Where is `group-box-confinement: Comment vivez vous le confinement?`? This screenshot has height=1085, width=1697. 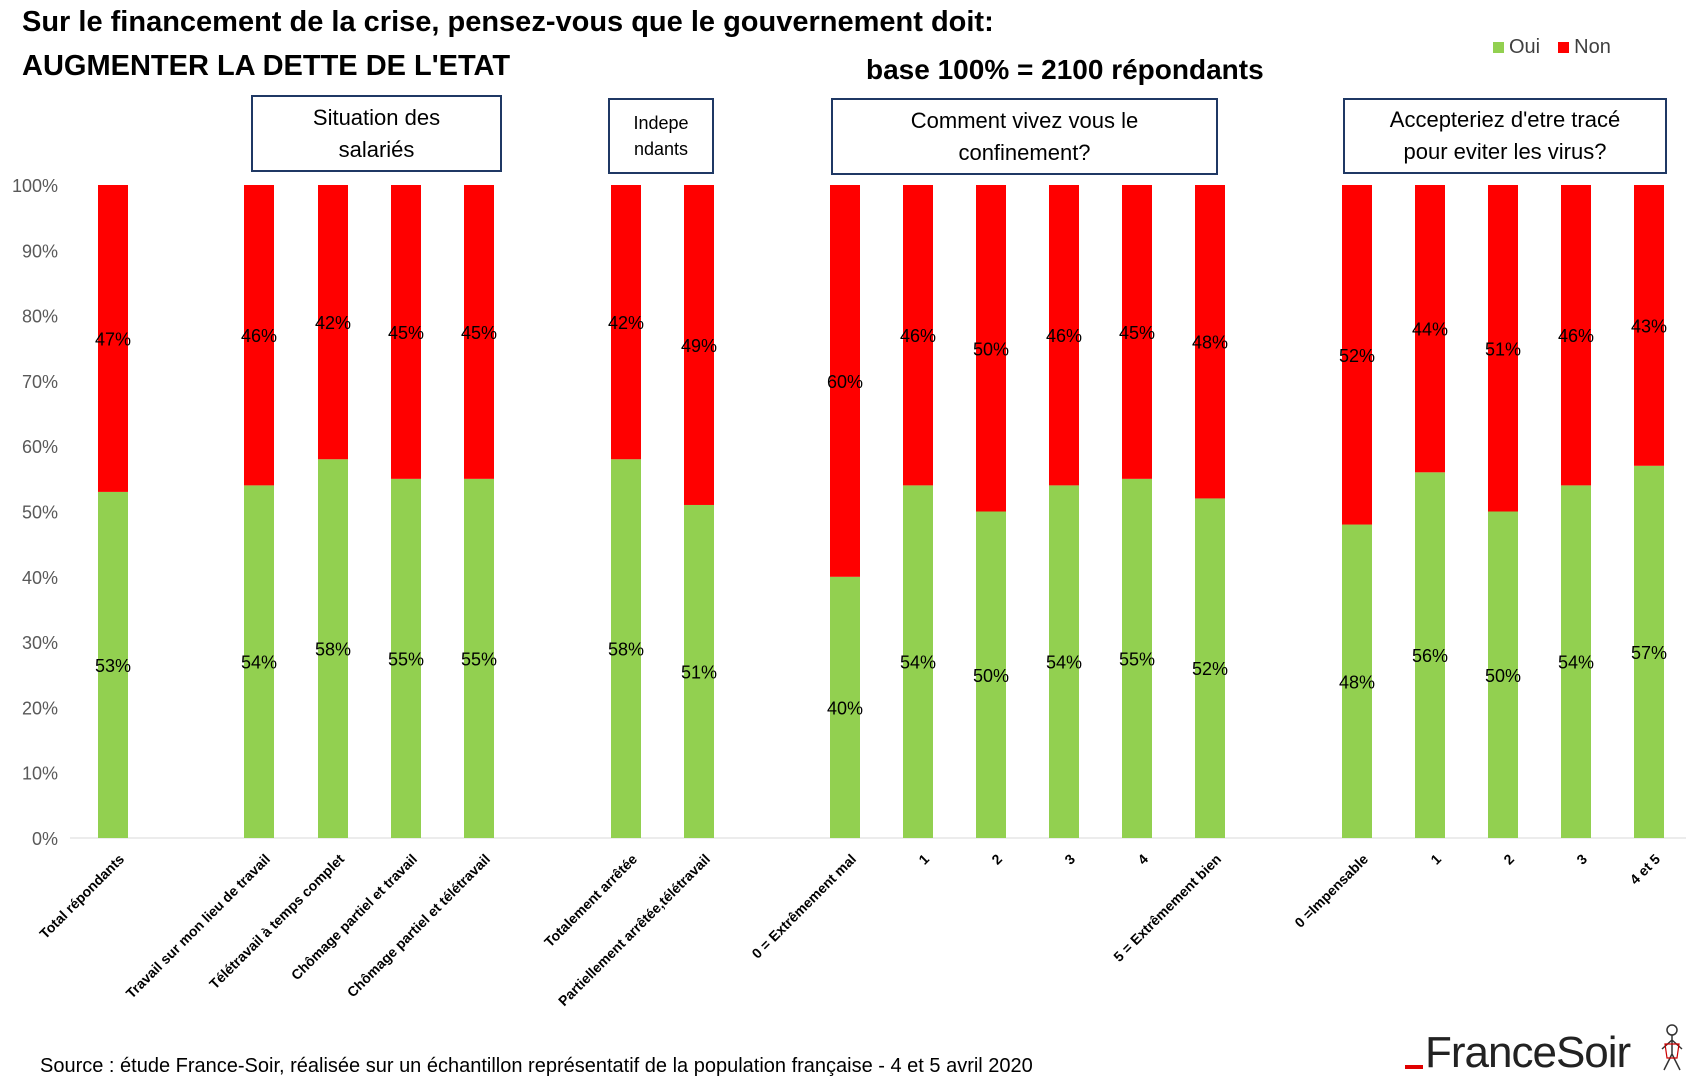
group-box-confinement: Comment vivez vous le confinement? is located at coordinates (1024, 136).